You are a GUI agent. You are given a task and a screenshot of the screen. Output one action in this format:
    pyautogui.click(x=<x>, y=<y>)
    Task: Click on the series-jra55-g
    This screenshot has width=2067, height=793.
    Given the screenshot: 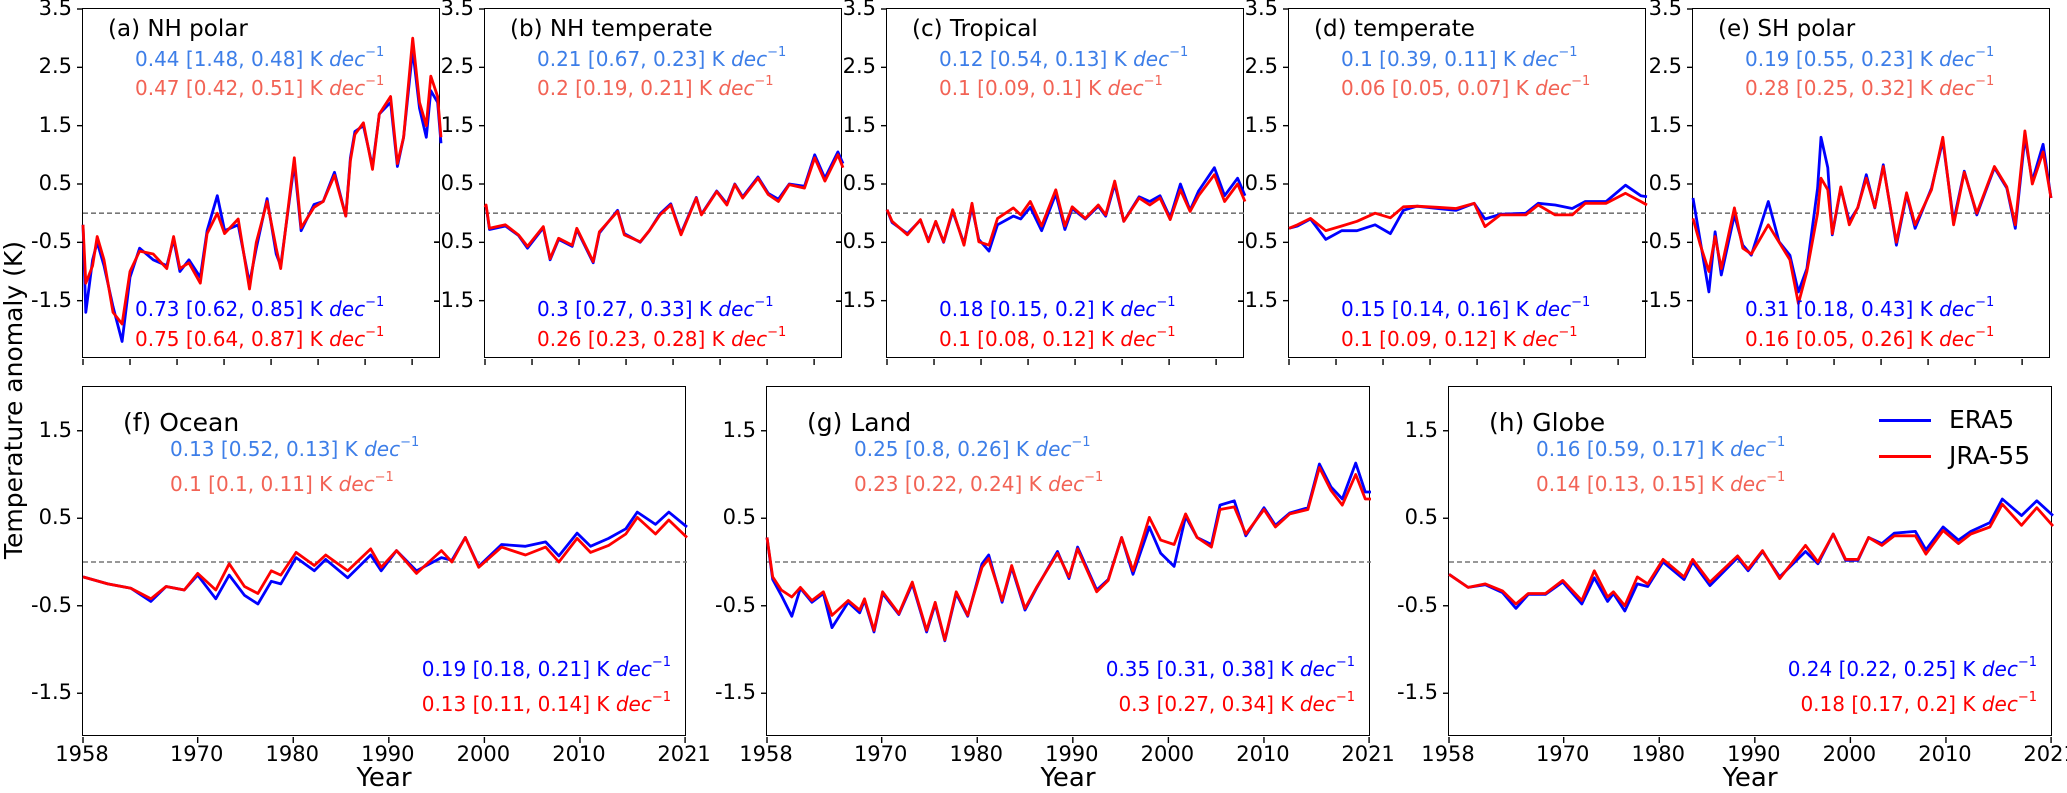 What is the action you would take?
    pyautogui.click(x=1068, y=554)
    